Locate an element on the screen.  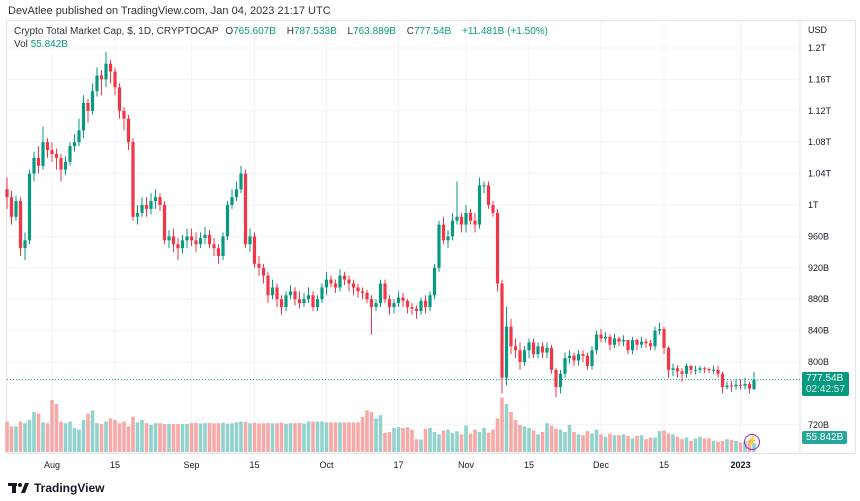
low-label: L is located at coordinates (350, 31).